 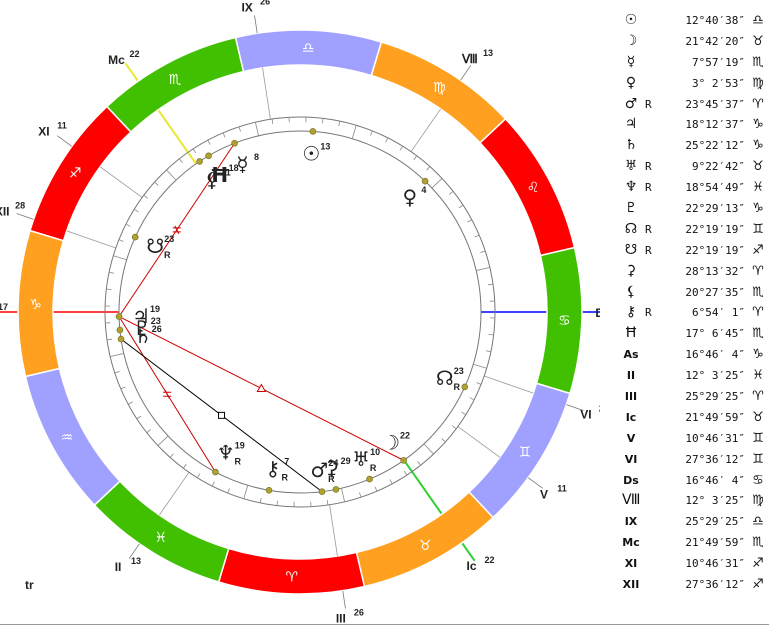 What do you see at coordinates (226, 453) in the screenshot?
I see `body-glyph-neptune: ♆` at bounding box center [226, 453].